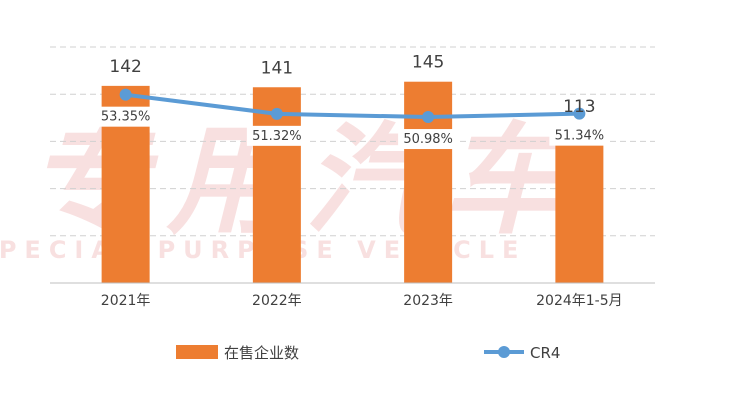 This screenshot has height=418, width=750. What do you see at coordinates (277, 301) in the screenshot?
I see `x-tick-label: 2022年` at bounding box center [277, 301].